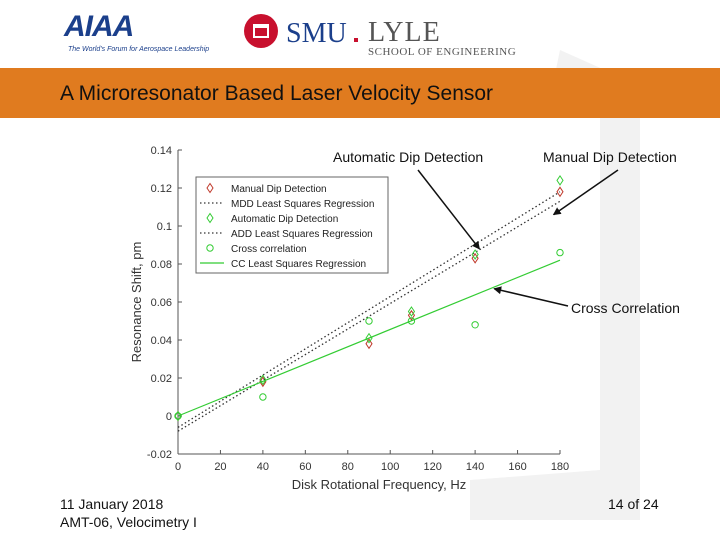 The image size is (720, 540). Describe the element at coordinates (169, 417) in the screenshot. I see `y-tick-label: 0` at that location.